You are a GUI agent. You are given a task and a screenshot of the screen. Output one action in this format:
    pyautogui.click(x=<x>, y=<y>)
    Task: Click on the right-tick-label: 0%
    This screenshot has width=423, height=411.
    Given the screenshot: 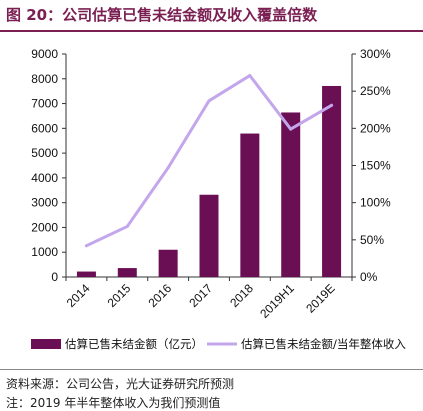 What is the action you would take?
    pyautogui.click(x=369, y=277)
    